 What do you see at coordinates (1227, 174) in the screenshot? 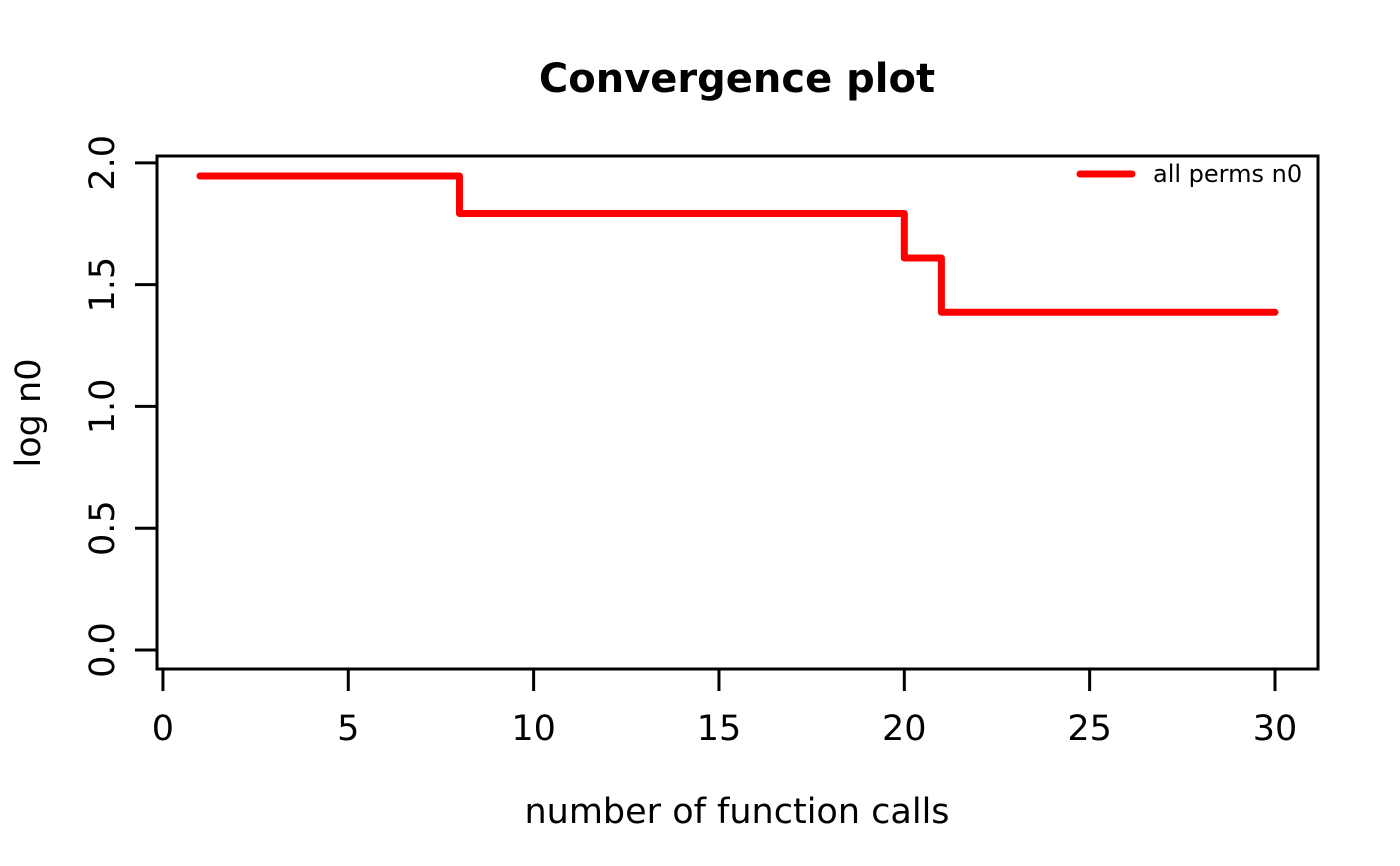
I see `legend-label: all perms n0` at bounding box center [1227, 174].